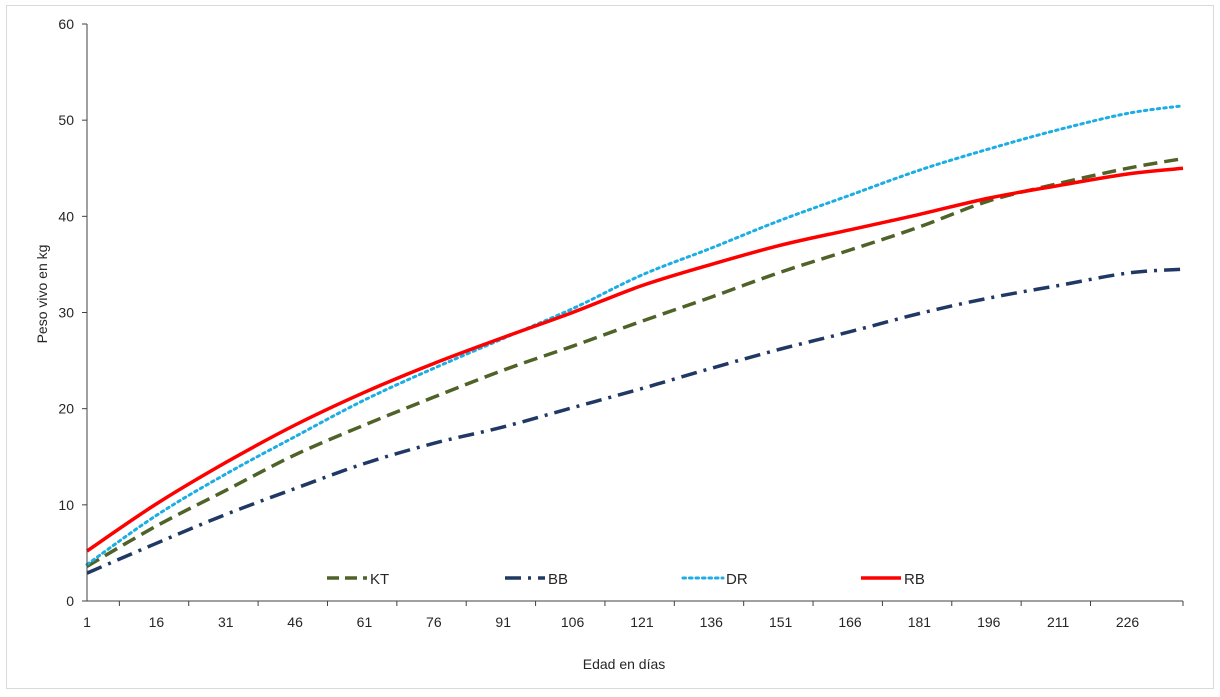  I want to click on x-tick-label: 76, so click(434, 622).